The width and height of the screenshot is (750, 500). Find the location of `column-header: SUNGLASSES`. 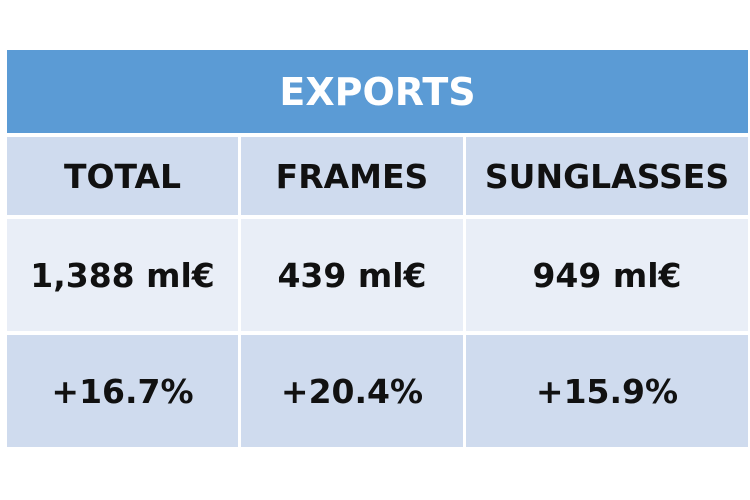

column-header: SUNGLASSES is located at coordinates (605, 176).